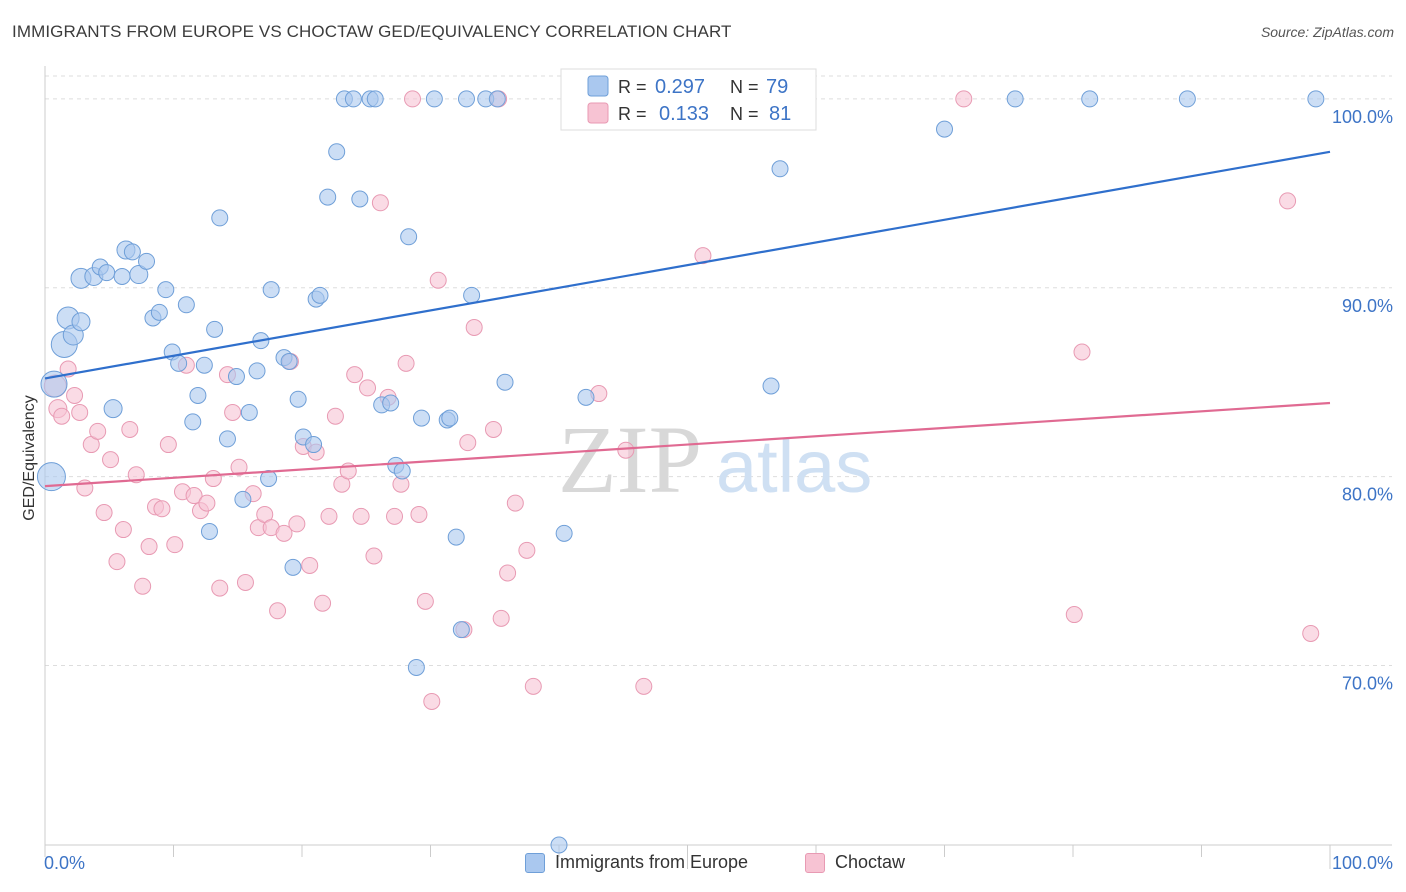  I want to click on watermark-atlas: atlas, so click(794, 466).